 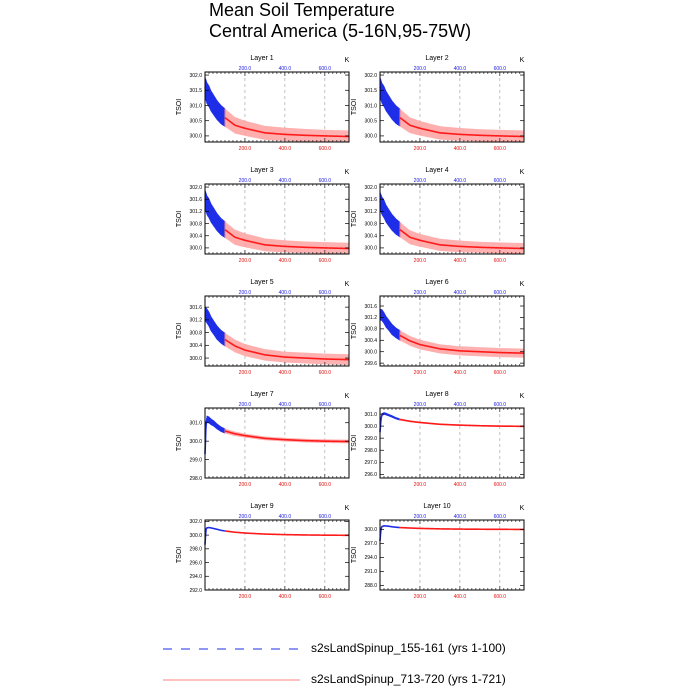 What do you see at coordinates (370, 439) in the screenshot?
I see `tick-label-y: 299.0` at bounding box center [370, 439].